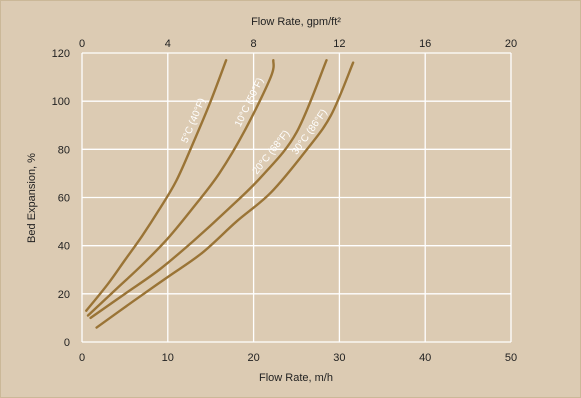  What do you see at coordinates (64, 150) in the screenshot?
I see `y-tick-label: 80` at bounding box center [64, 150].